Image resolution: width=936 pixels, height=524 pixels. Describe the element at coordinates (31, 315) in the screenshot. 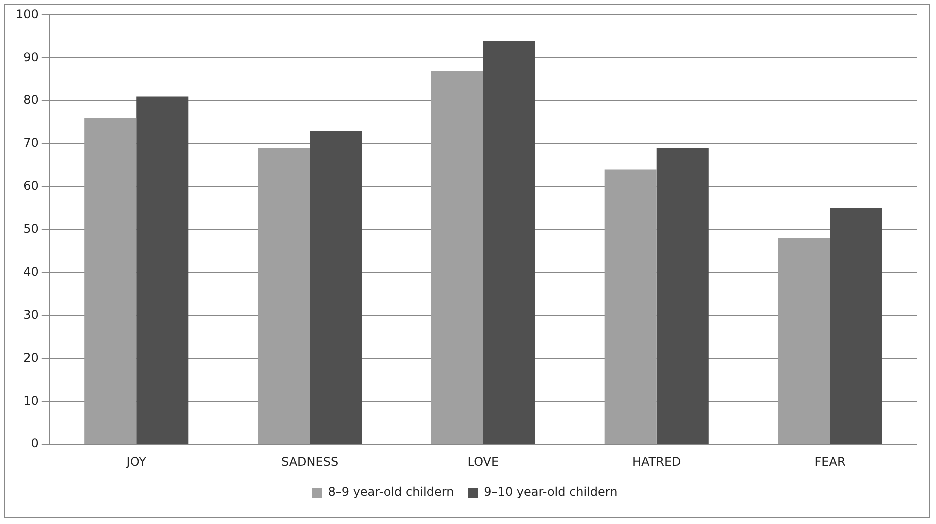

I see `y-tick-label: 30` at that location.